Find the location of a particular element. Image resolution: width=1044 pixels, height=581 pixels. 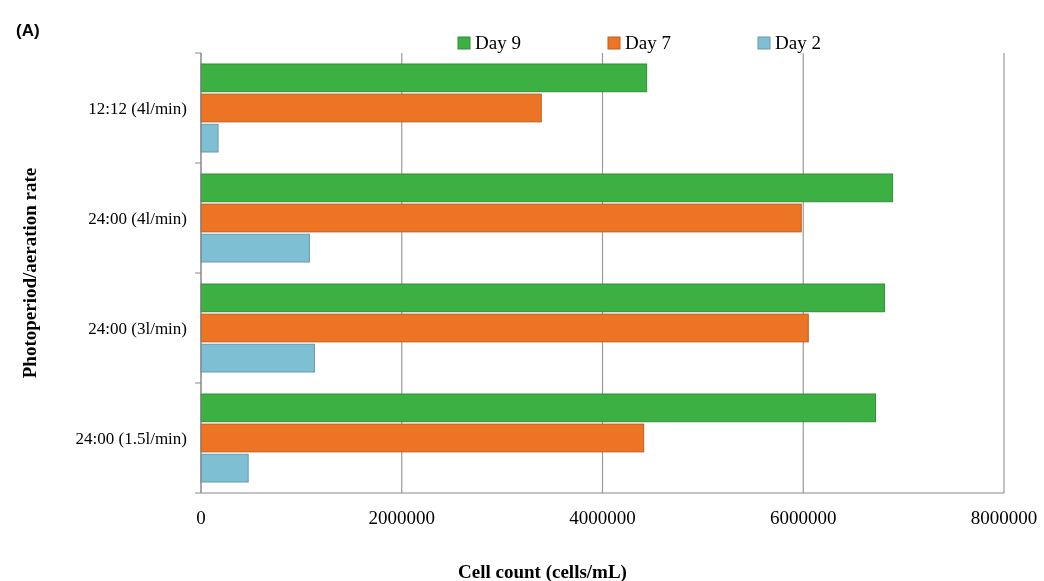

y-tick-label: 24:00 (4l/min) is located at coordinates (137, 218).